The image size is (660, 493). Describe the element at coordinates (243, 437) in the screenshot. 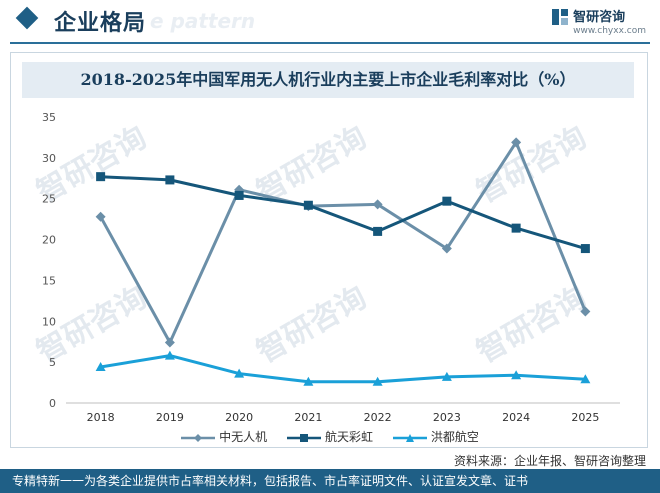

I see `legend-label: 中无人机` at that location.